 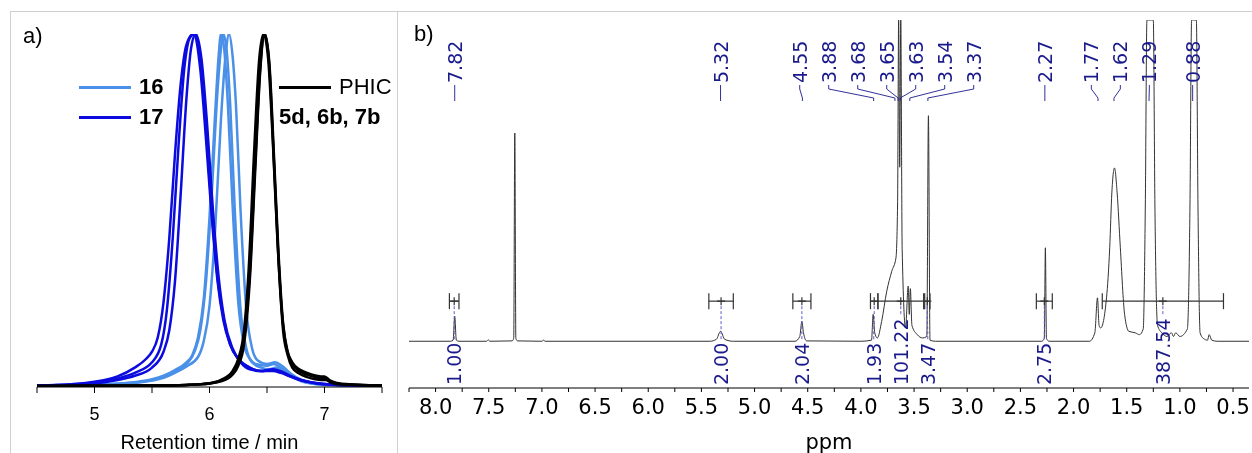 I want to click on annotation: 1.77, so click(x=1091, y=61).